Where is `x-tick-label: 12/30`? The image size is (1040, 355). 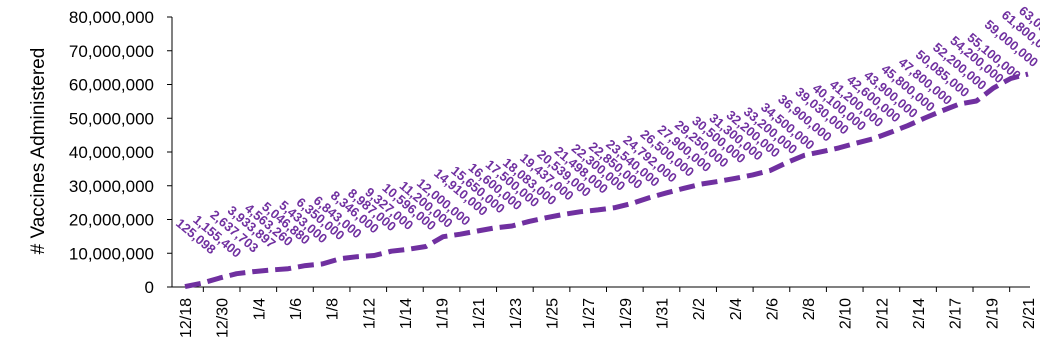 x-tick-label: 12/30 is located at coordinates (223, 318).